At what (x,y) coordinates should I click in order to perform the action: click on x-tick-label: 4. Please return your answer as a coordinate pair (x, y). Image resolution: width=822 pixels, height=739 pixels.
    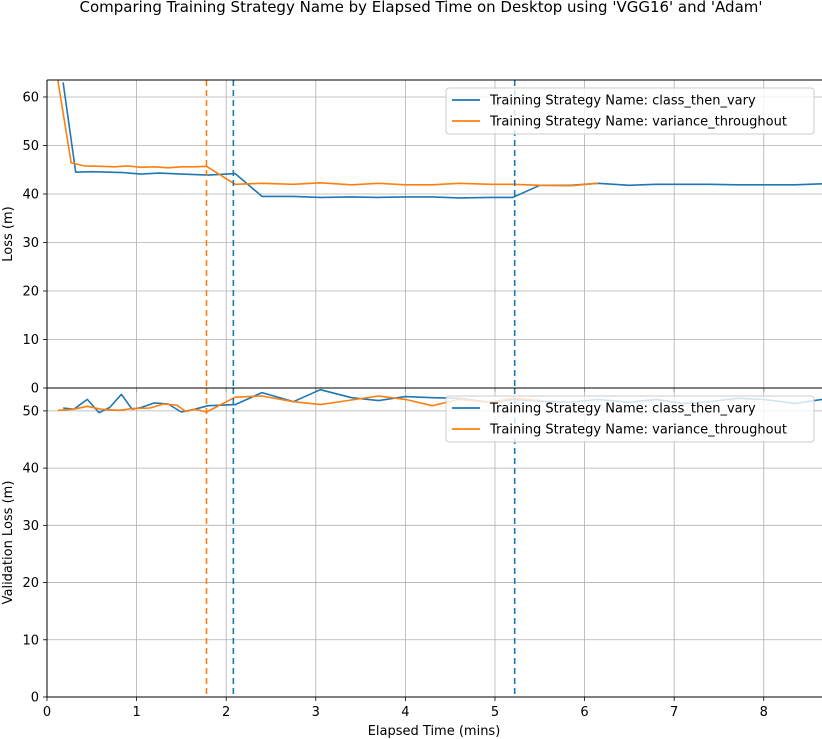
    Looking at the image, I should click on (405, 712).